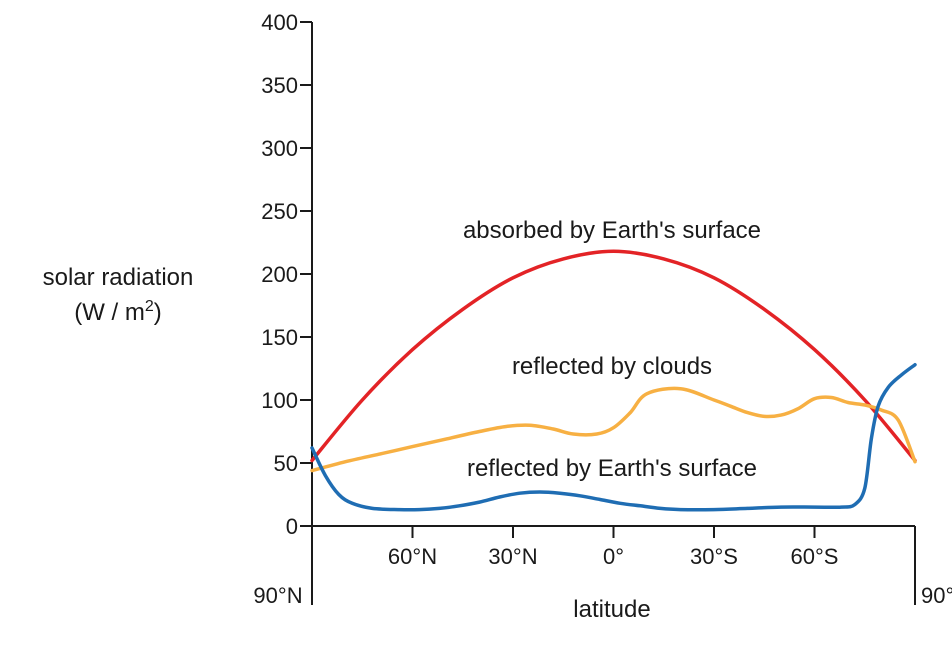 This screenshot has height=651, width=952. What do you see at coordinates (412, 556) in the screenshot?
I see `x-tick-label: 60°N` at bounding box center [412, 556].